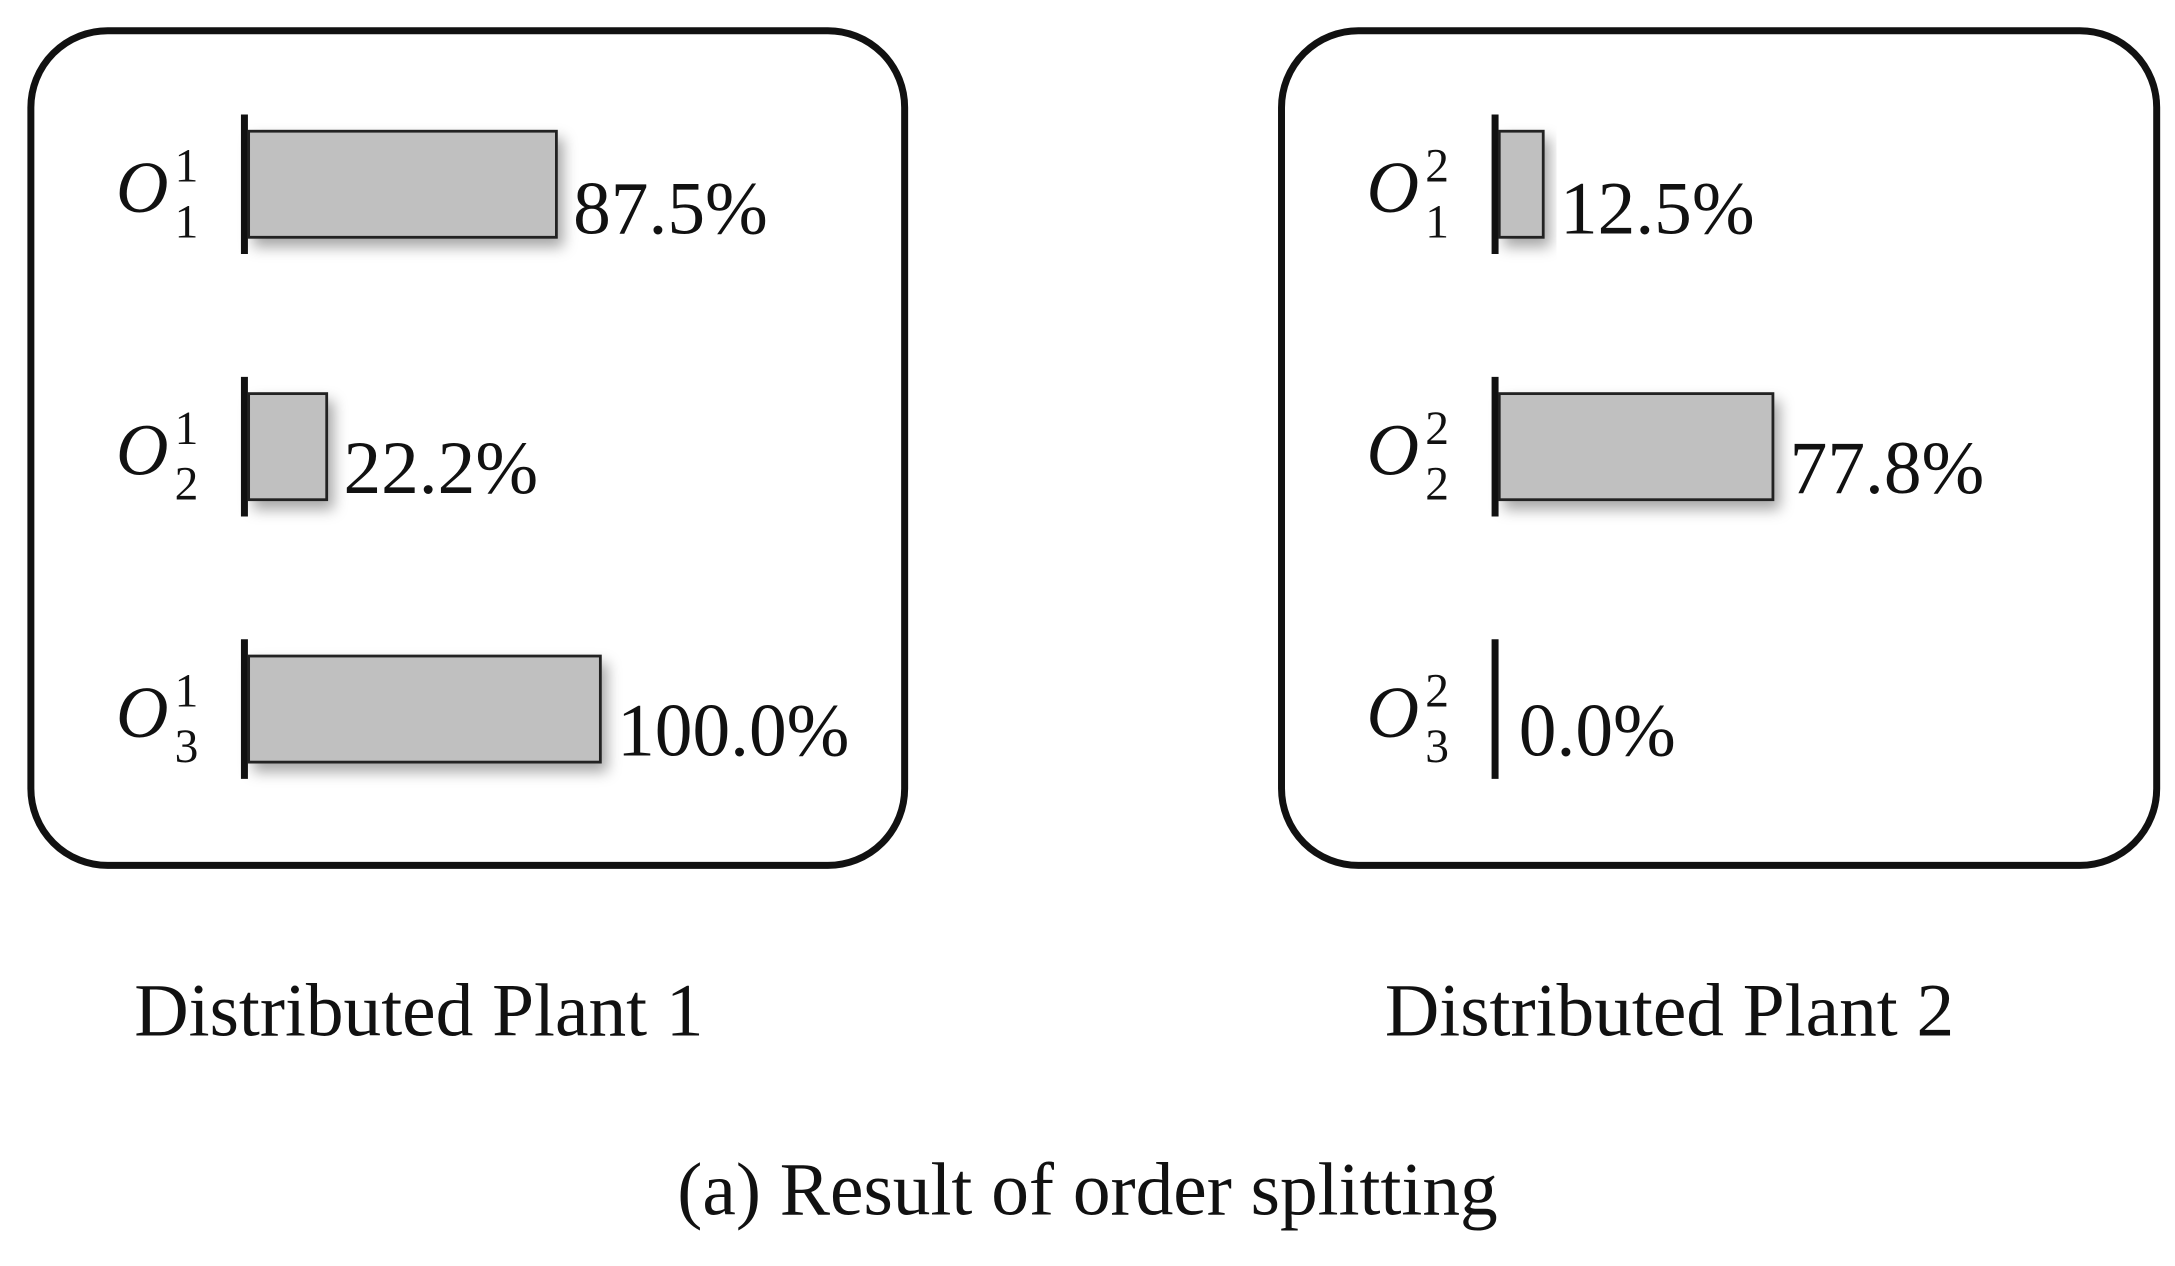 The height and width of the screenshot is (1266, 2175). Describe the element at coordinates (1657, 209) in the screenshot. I see `value-label: 12.5%` at that location.